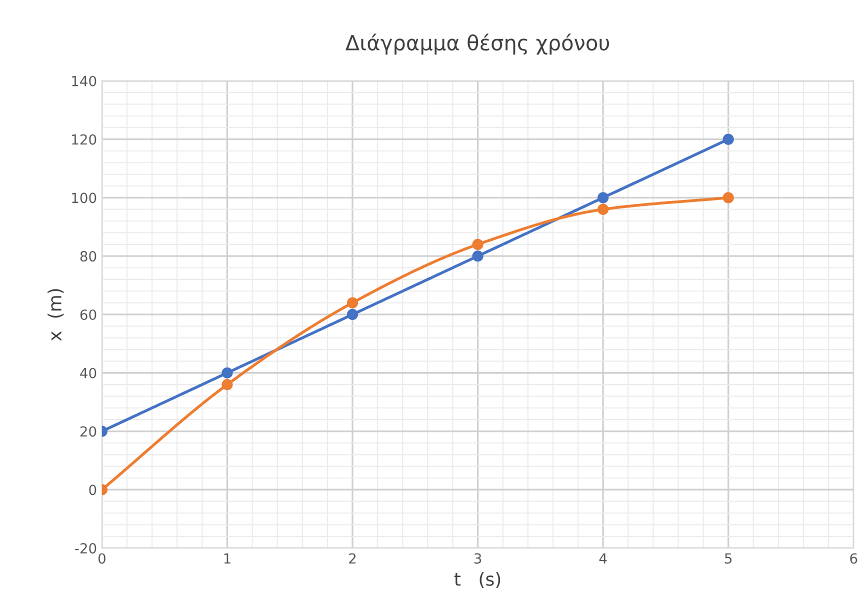  I want to click on y-tick-label: 140, so click(84, 81).